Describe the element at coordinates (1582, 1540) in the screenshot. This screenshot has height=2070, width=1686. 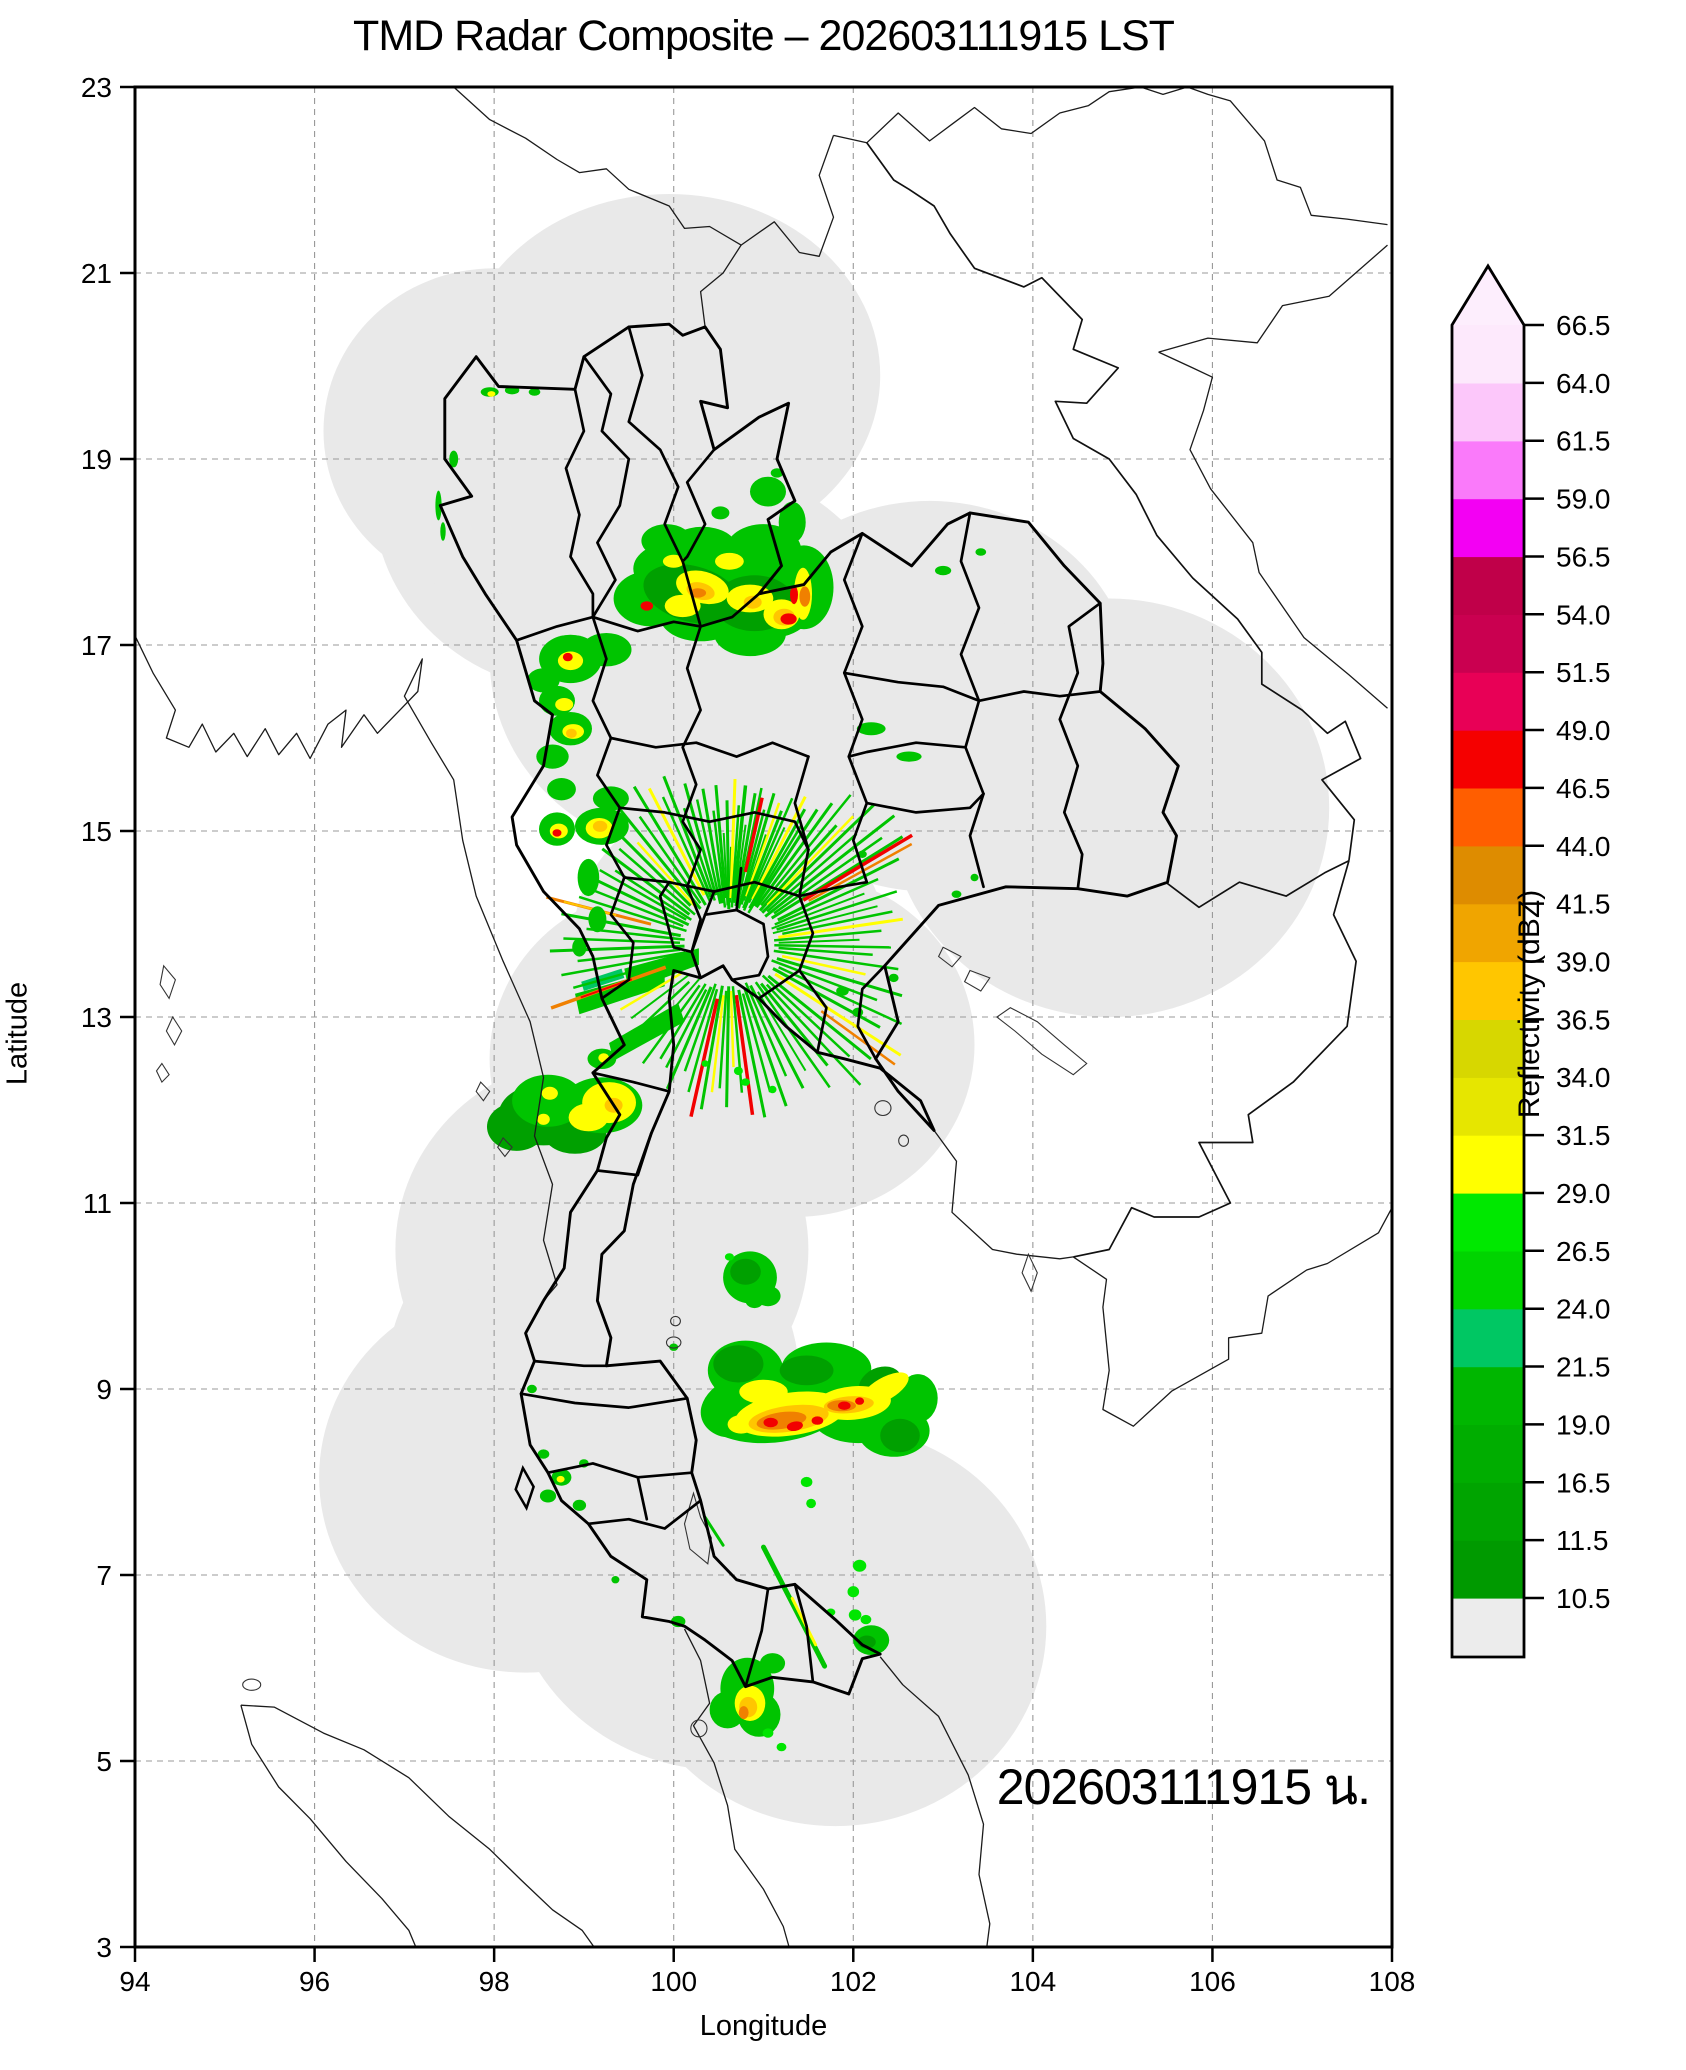
I see `colorbar-tick-label: 11.5` at that location.